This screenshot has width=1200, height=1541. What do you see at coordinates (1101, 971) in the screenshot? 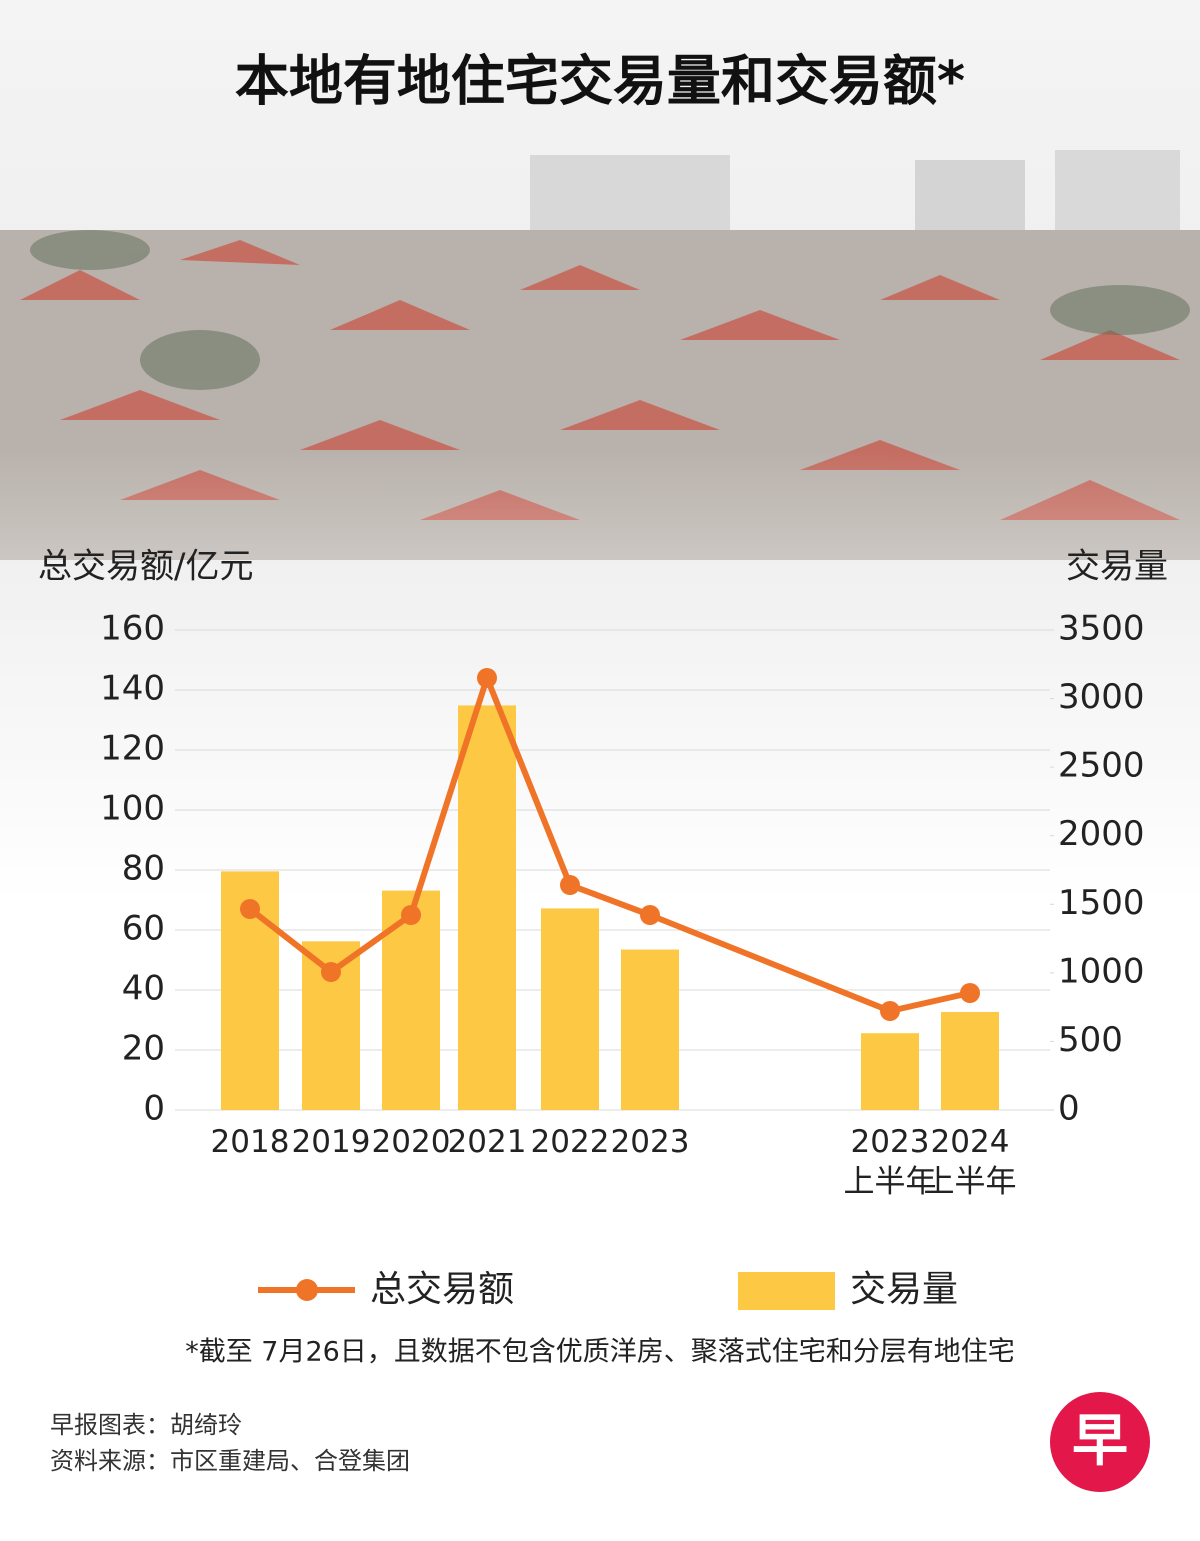
I see `y2-tick-label: 1000` at bounding box center [1101, 971].